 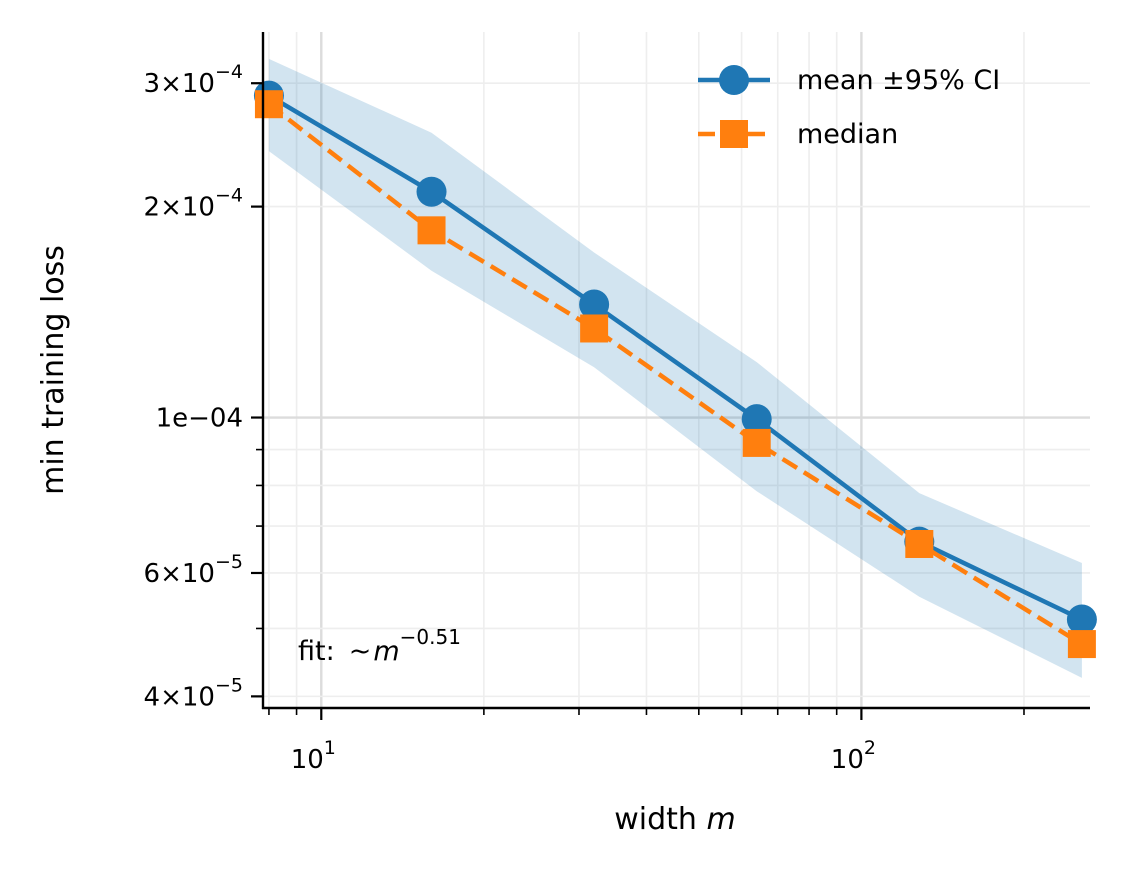 I want to click on x-tick-label: 10², so click(x=853, y=756).